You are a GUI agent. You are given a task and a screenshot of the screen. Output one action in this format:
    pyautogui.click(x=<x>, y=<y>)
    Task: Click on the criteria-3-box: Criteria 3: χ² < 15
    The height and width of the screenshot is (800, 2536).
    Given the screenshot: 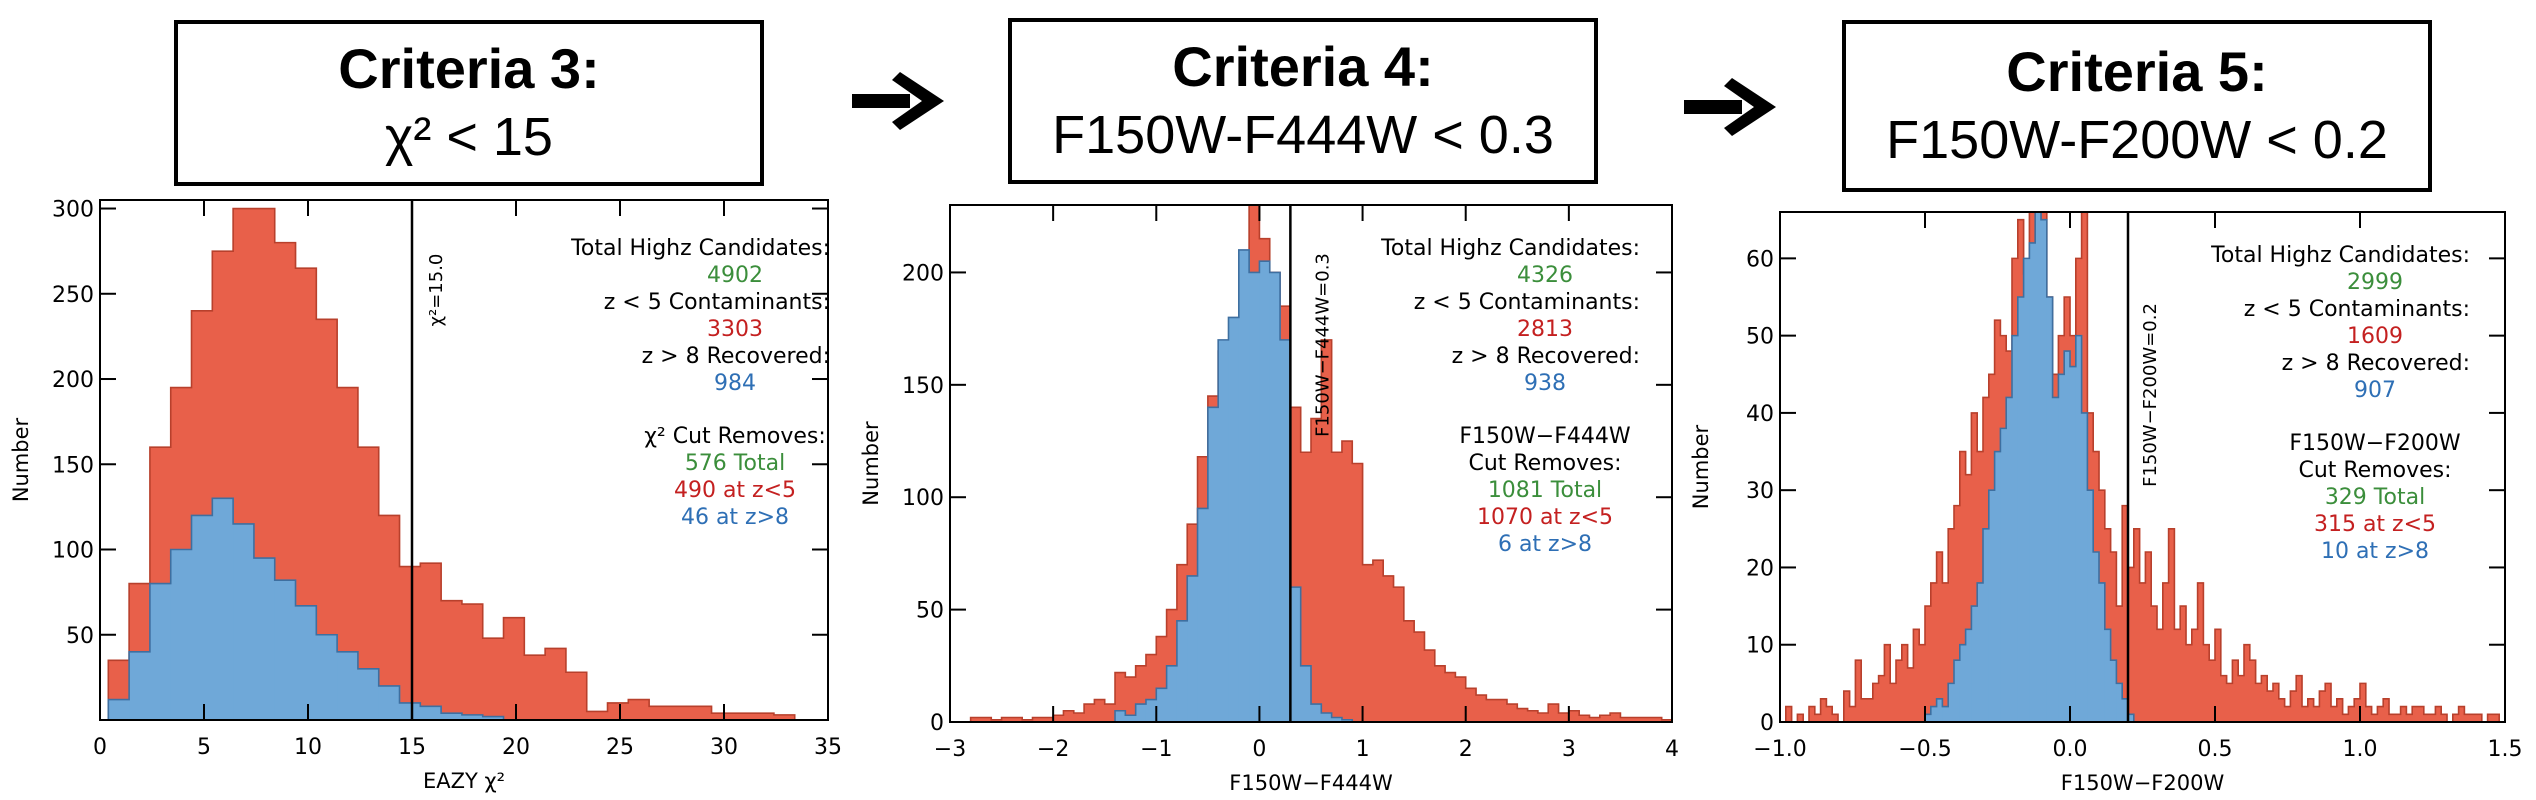 What is the action you would take?
    pyautogui.click(x=469, y=103)
    